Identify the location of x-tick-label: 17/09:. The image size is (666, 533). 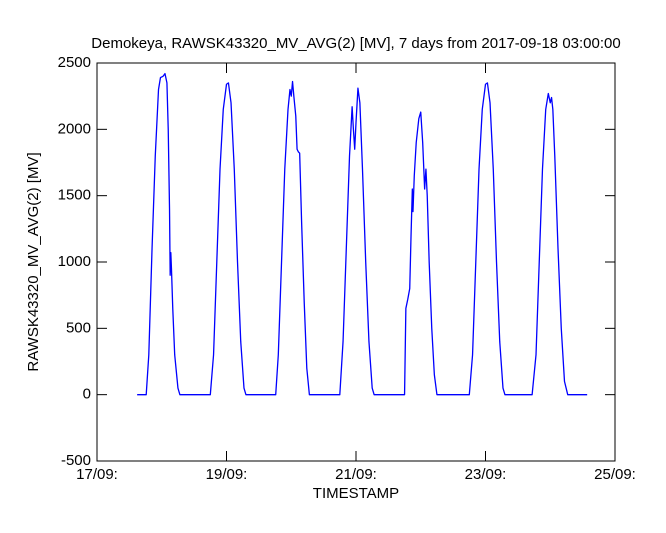
(97, 474).